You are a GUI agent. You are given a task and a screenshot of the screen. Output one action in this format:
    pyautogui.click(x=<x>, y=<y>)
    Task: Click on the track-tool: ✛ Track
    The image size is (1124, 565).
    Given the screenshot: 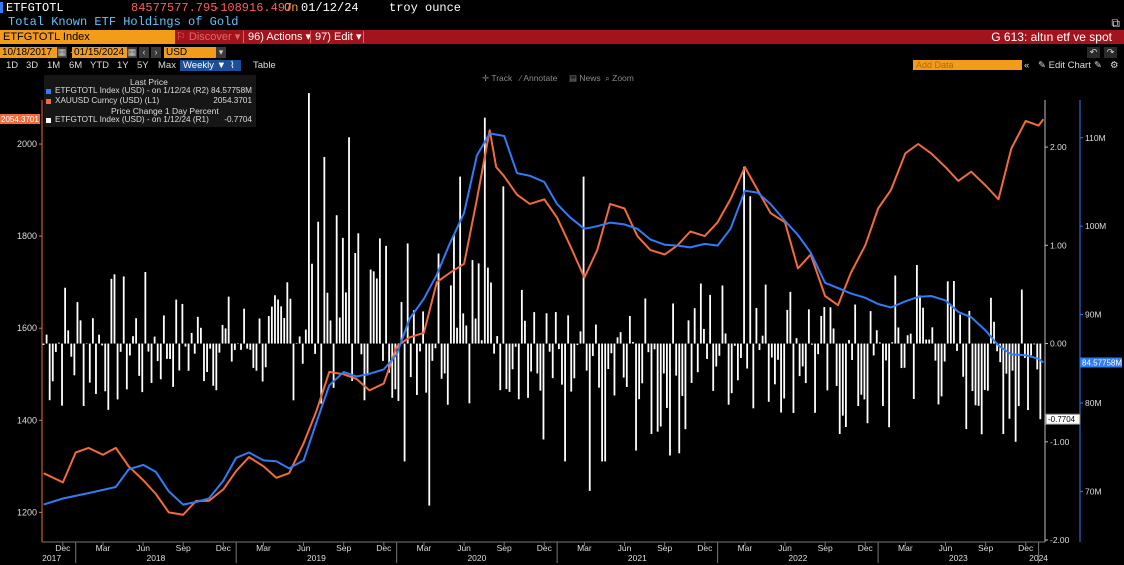 What is the action you would take?
    pyautogui.click(x=497, y=78)
    